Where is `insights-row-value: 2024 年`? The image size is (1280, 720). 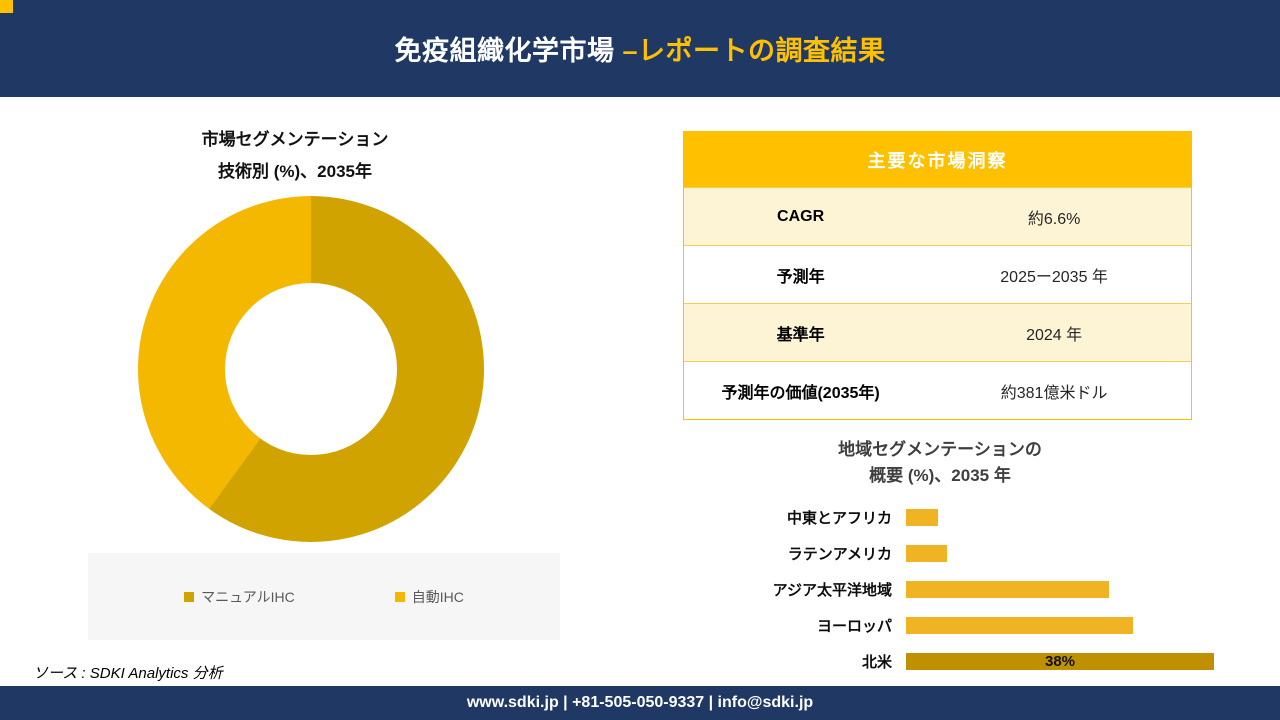 insights-row-value: 2024 年 is located at coordinates (1054, 335).